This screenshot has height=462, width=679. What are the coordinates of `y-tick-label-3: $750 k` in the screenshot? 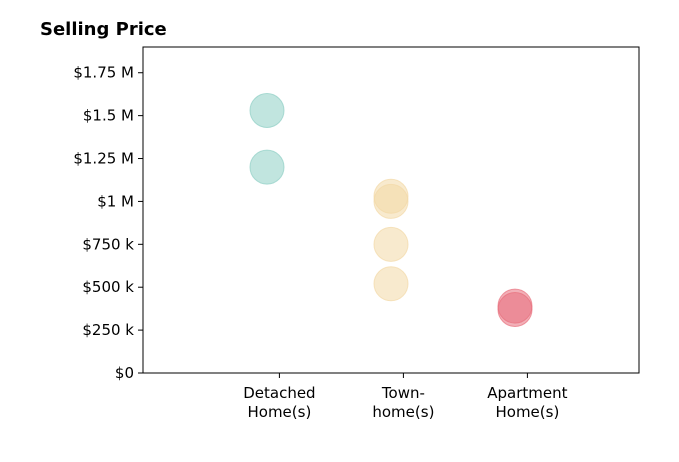 It's located at (108, 244).